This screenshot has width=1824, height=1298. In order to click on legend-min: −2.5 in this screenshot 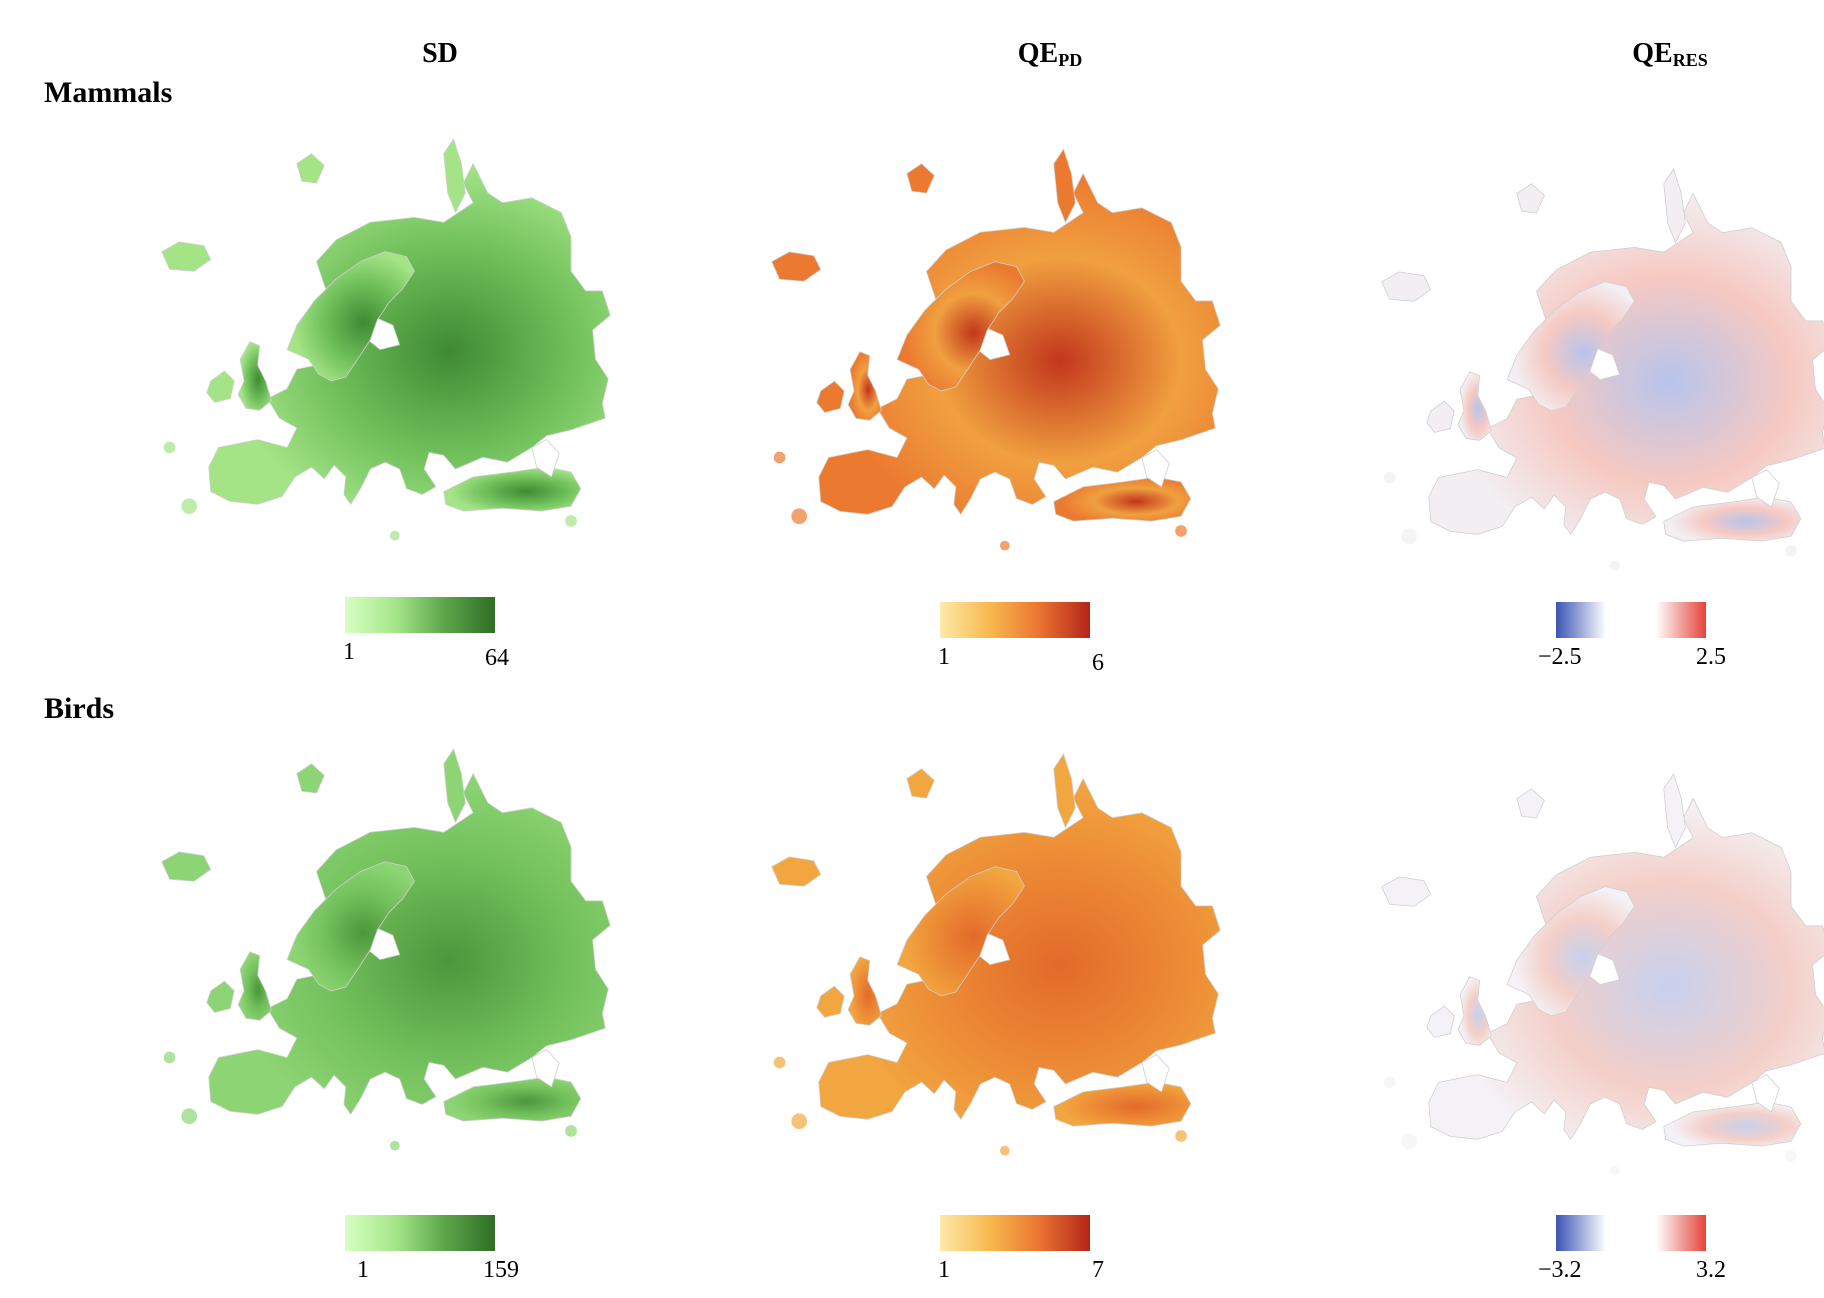, I will do `click(1560, 657)`.